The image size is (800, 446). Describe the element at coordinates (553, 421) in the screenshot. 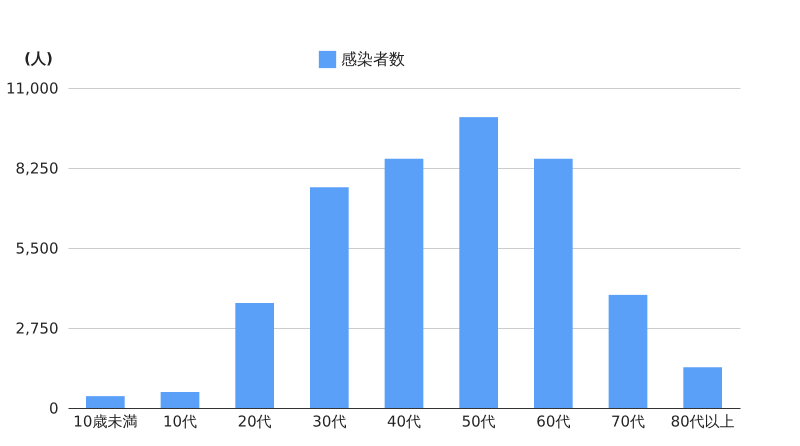

I see `x-tick-label: 60代` at that location.